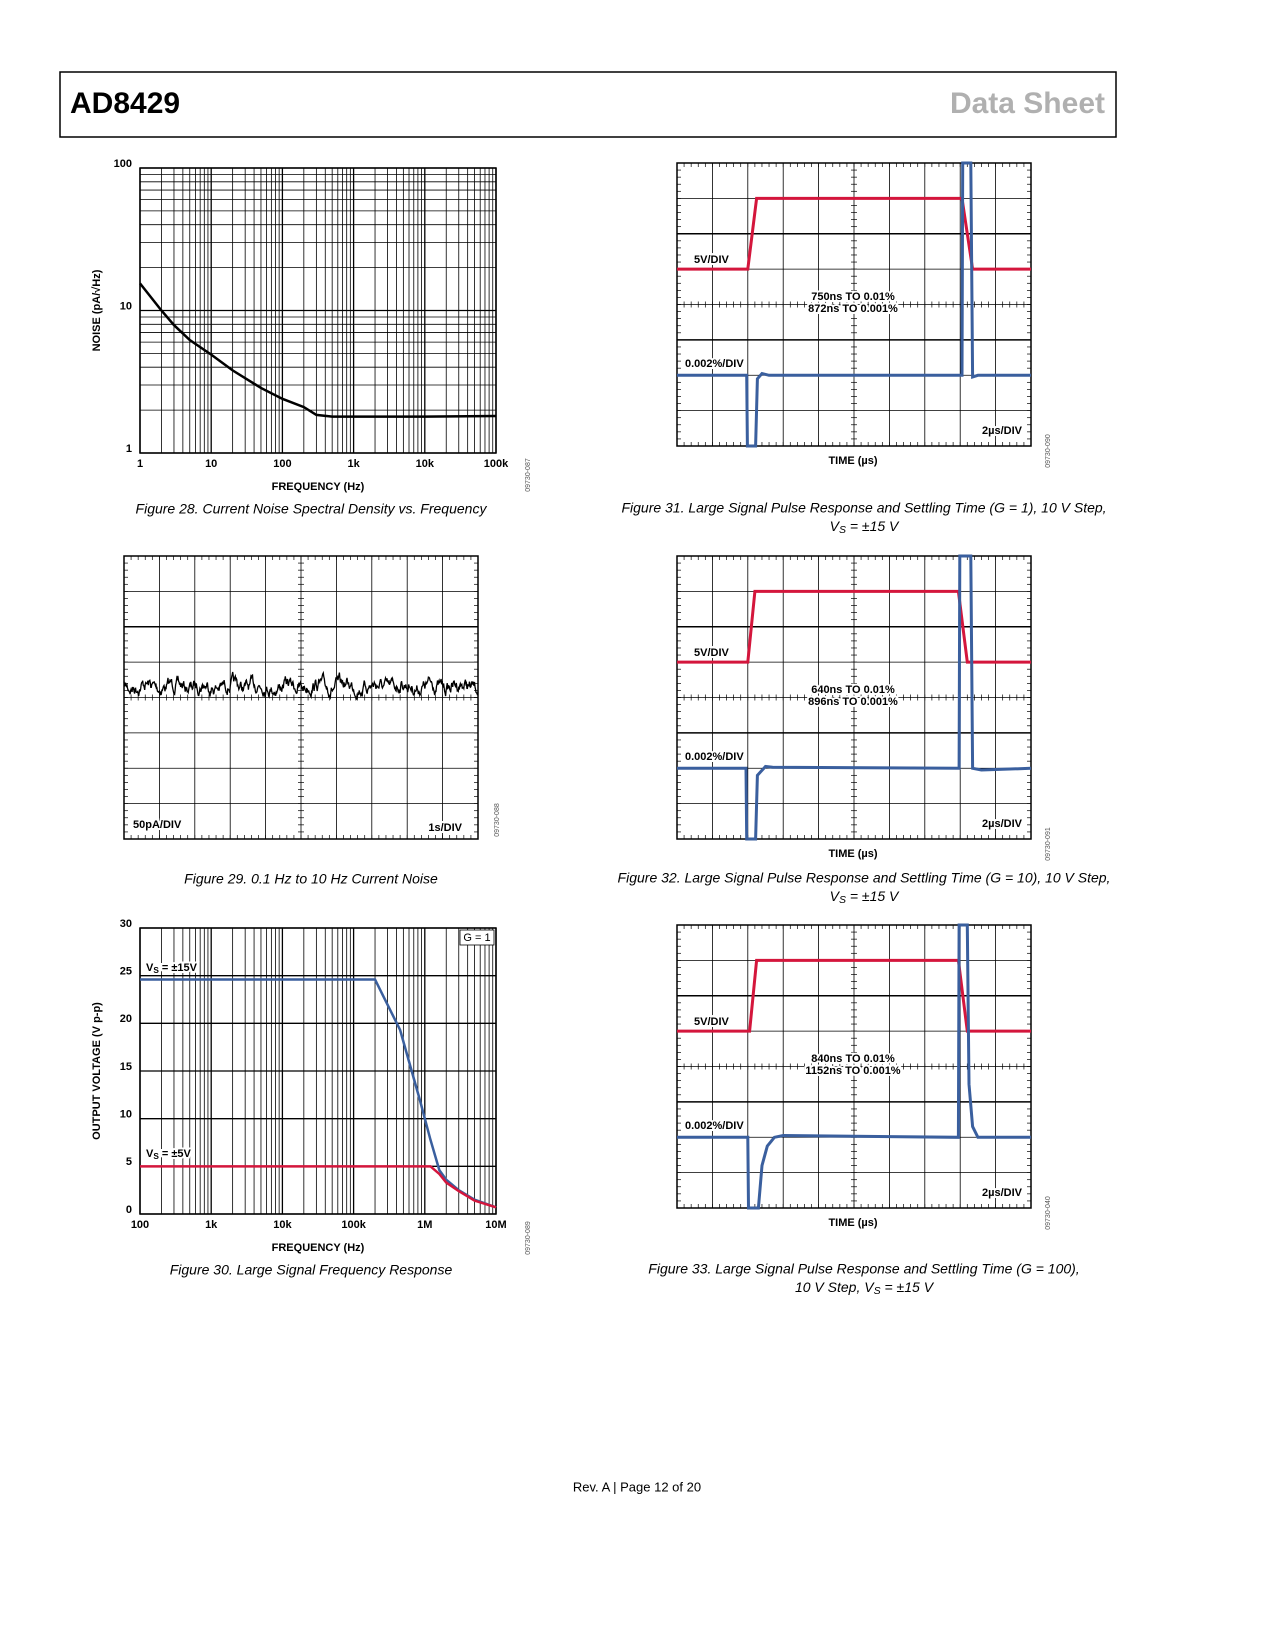 Image resolution: width=1275 pixels, height=1650 pixels. What do you see at coordinates (178, 968) in the screenshot?
I see `annotation-part: = ±15V` at bounding box center [178, 968].